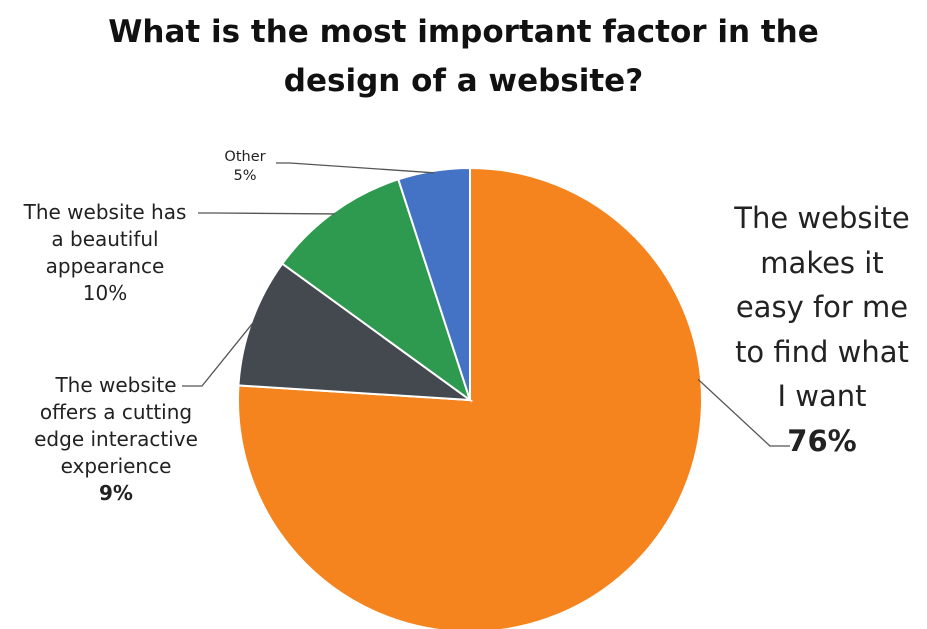 The width and height of the screenshot is (927, 629). I want to click on slice-value-beautiful: 10%, so click(105, 293).